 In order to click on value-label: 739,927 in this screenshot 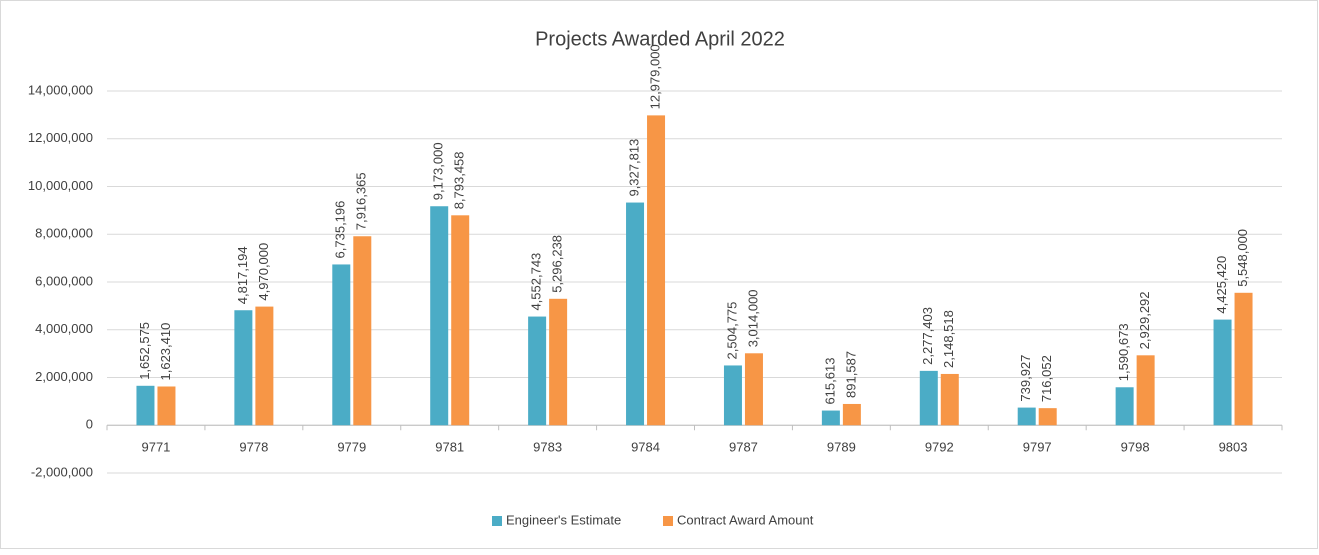, I will do `click(1025, 378)`.